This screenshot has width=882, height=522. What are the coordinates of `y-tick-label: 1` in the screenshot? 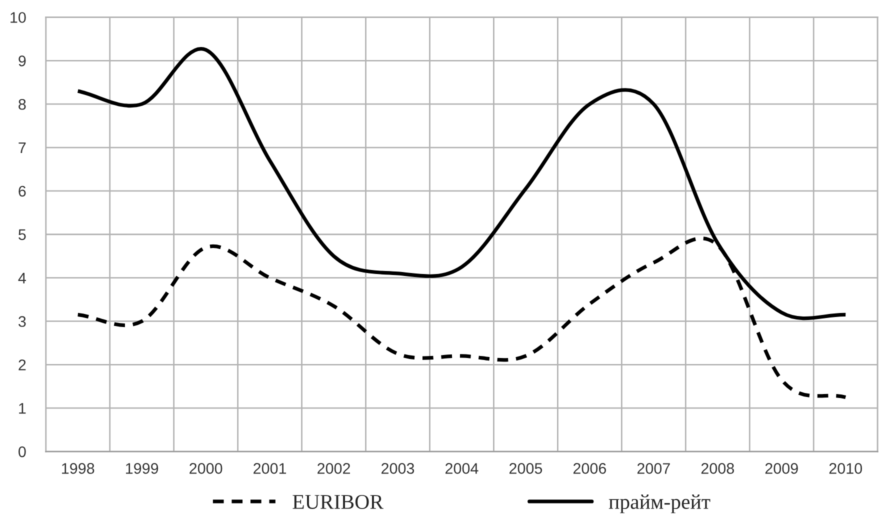 It's located at (22, 408).